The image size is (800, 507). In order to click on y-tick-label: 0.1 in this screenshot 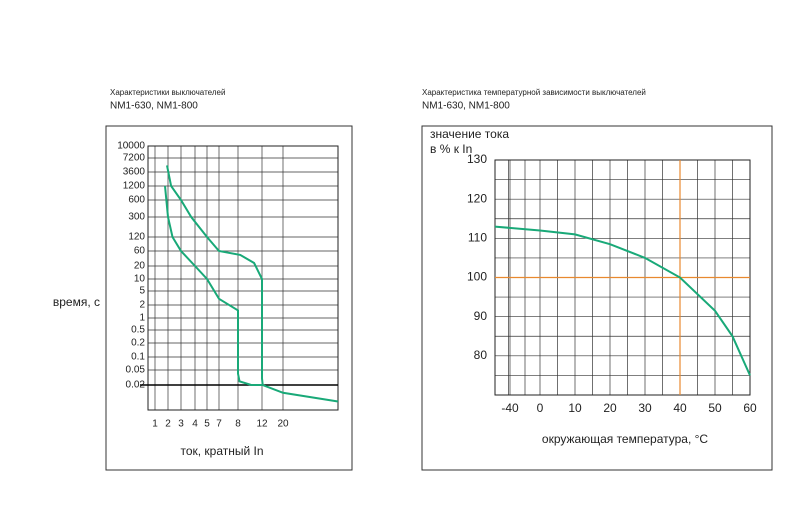, I will do `click(138, 357)`.